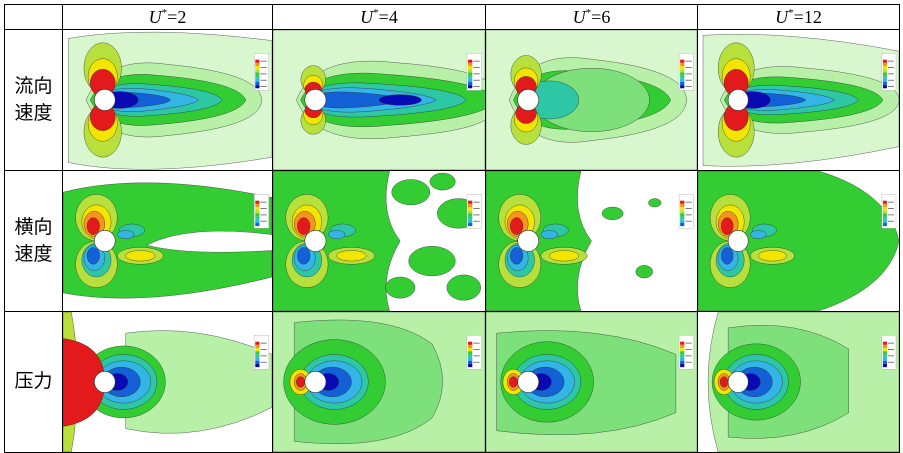 Image resolution: width=903 pixels, height=453 pixels. Describe the element at coordinates (601, 17) in the screenshot. I see `column-header-value: =6` at that location.